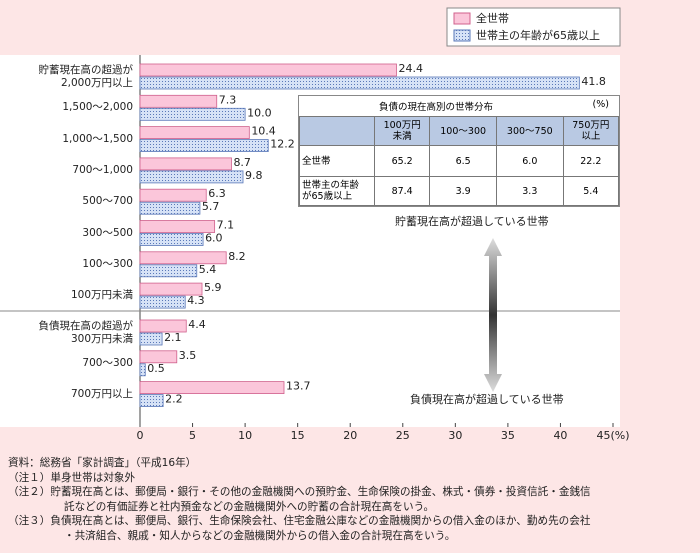 The width and height of the screenshot is (700, 553). I want to click on legend-label: 全世帯, so click(492, 18).